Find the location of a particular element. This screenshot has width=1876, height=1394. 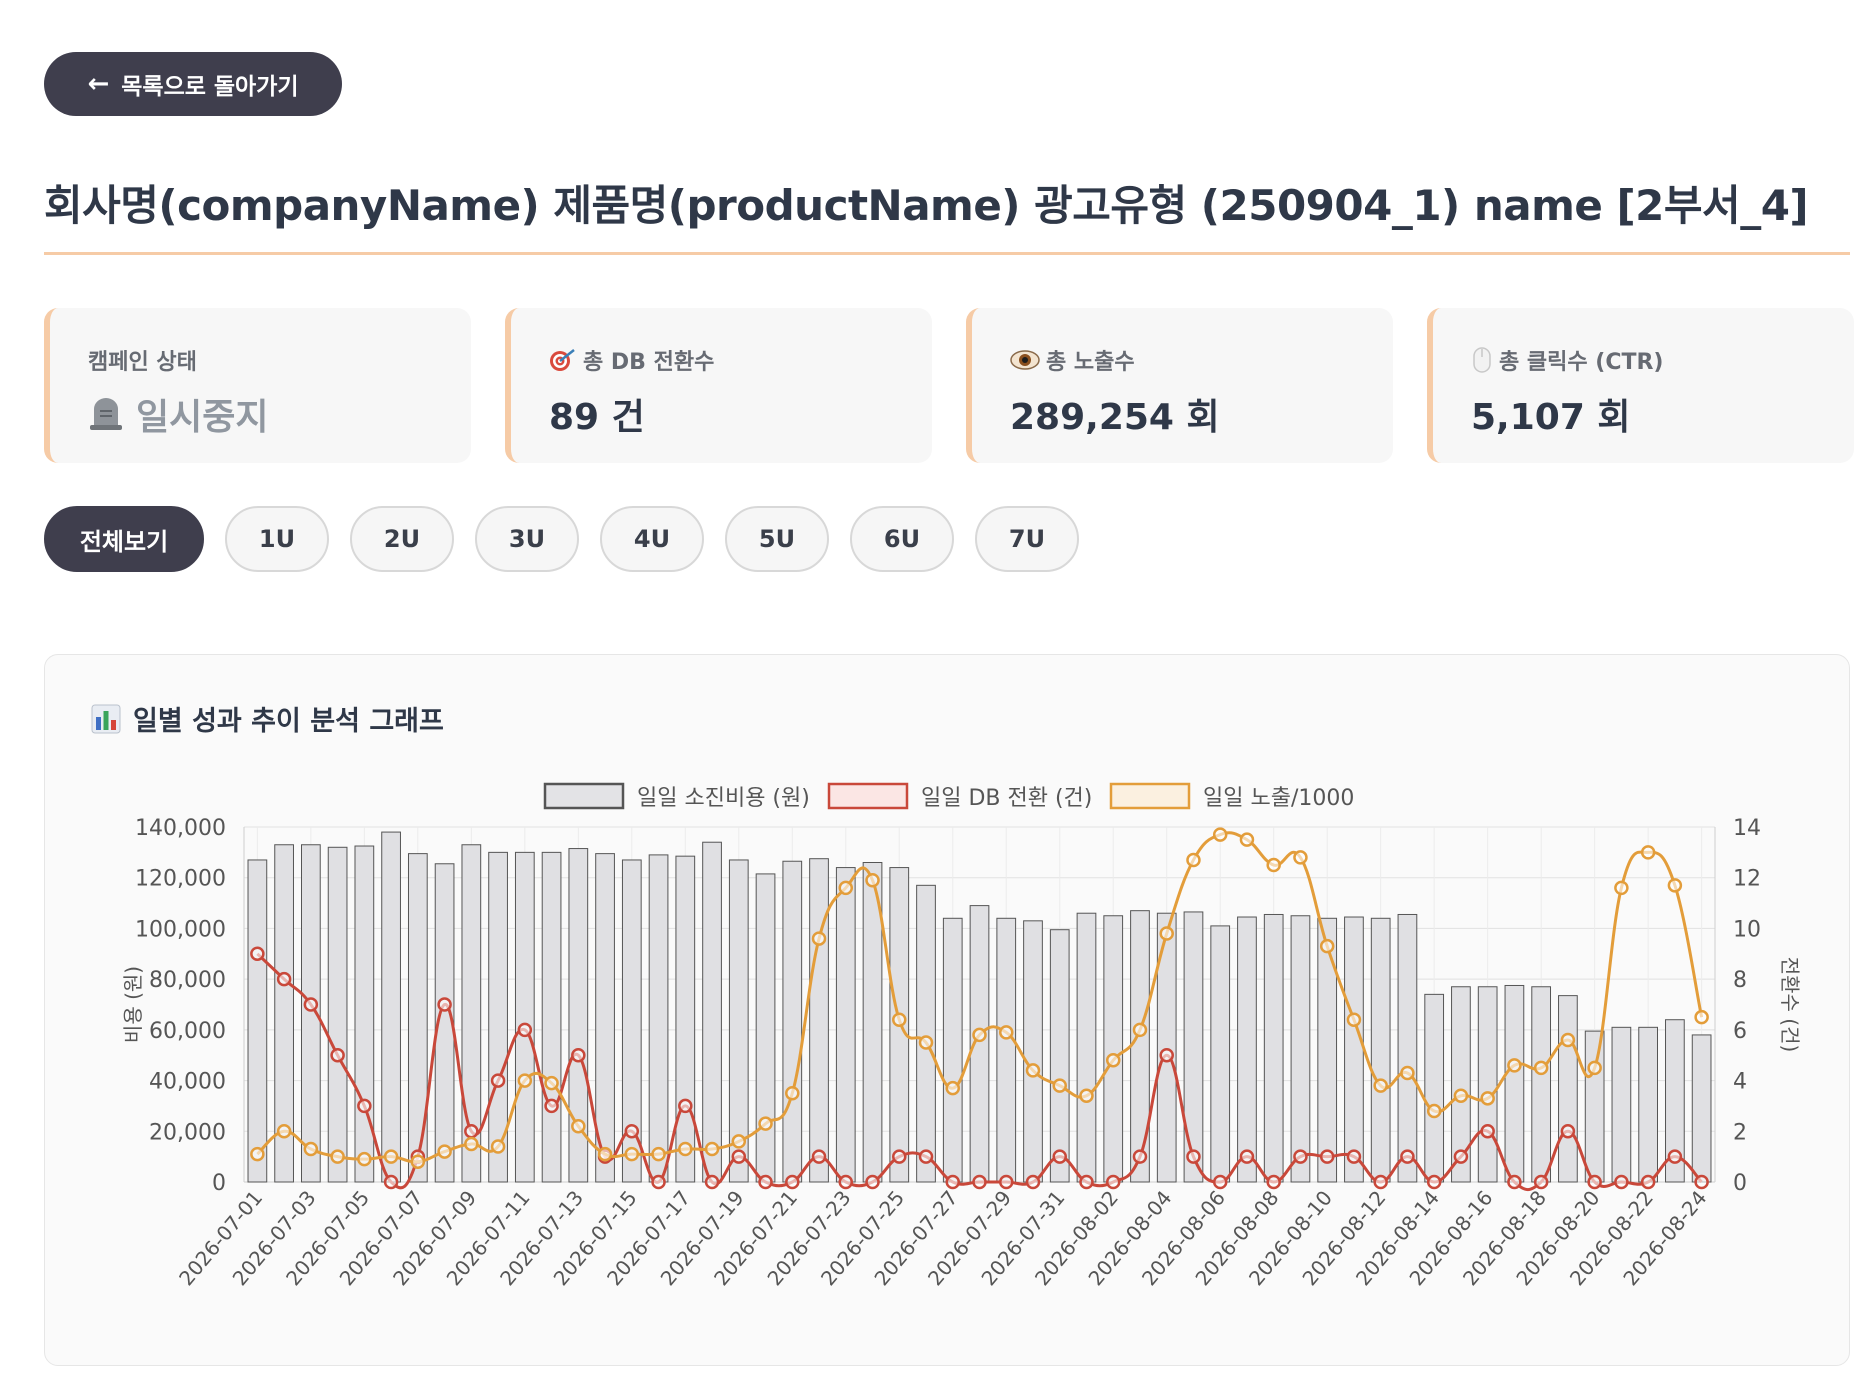

legend-spend-swatch is located at coordinates (584, 796).